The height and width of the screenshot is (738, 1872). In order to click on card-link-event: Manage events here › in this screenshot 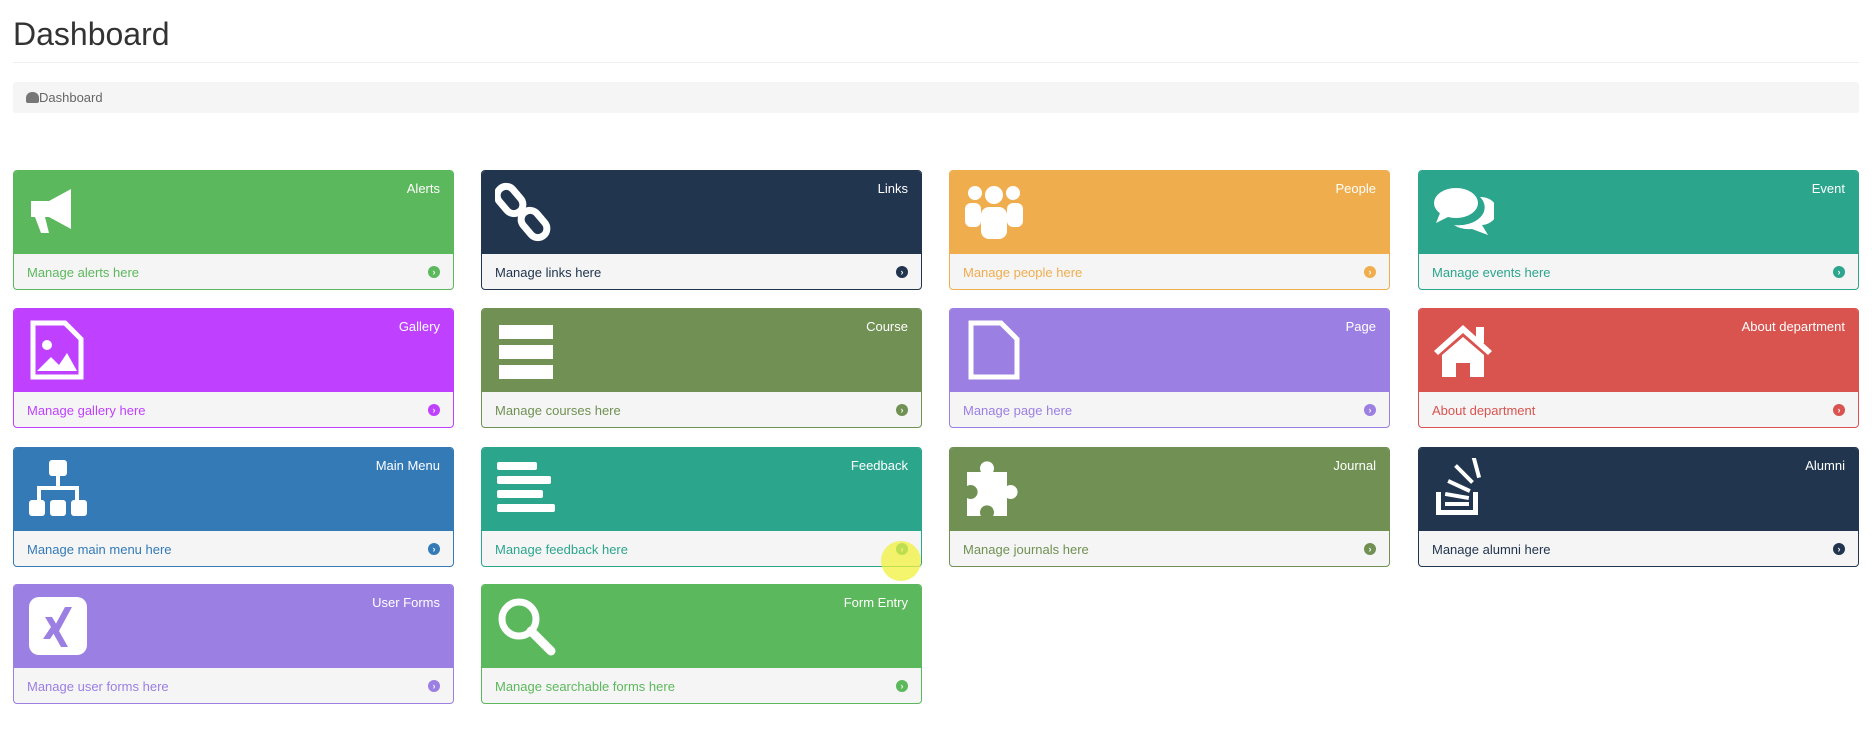, I will do `click(1638, 271)`.